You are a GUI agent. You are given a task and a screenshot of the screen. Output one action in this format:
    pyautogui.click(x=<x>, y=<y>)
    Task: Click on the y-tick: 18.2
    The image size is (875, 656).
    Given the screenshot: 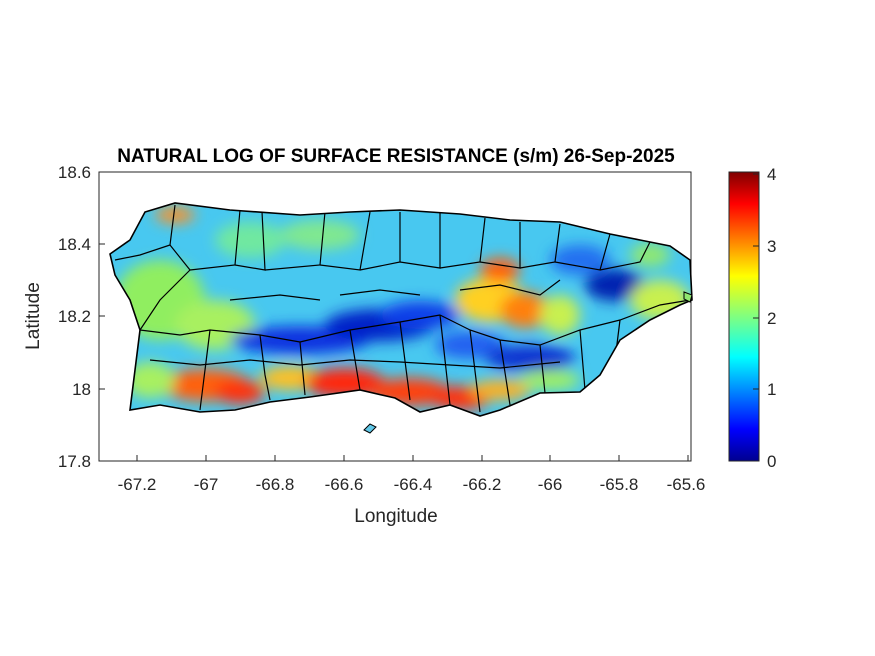 What is the action you would take?
    pyautogui.click(x=81, y=316)
    